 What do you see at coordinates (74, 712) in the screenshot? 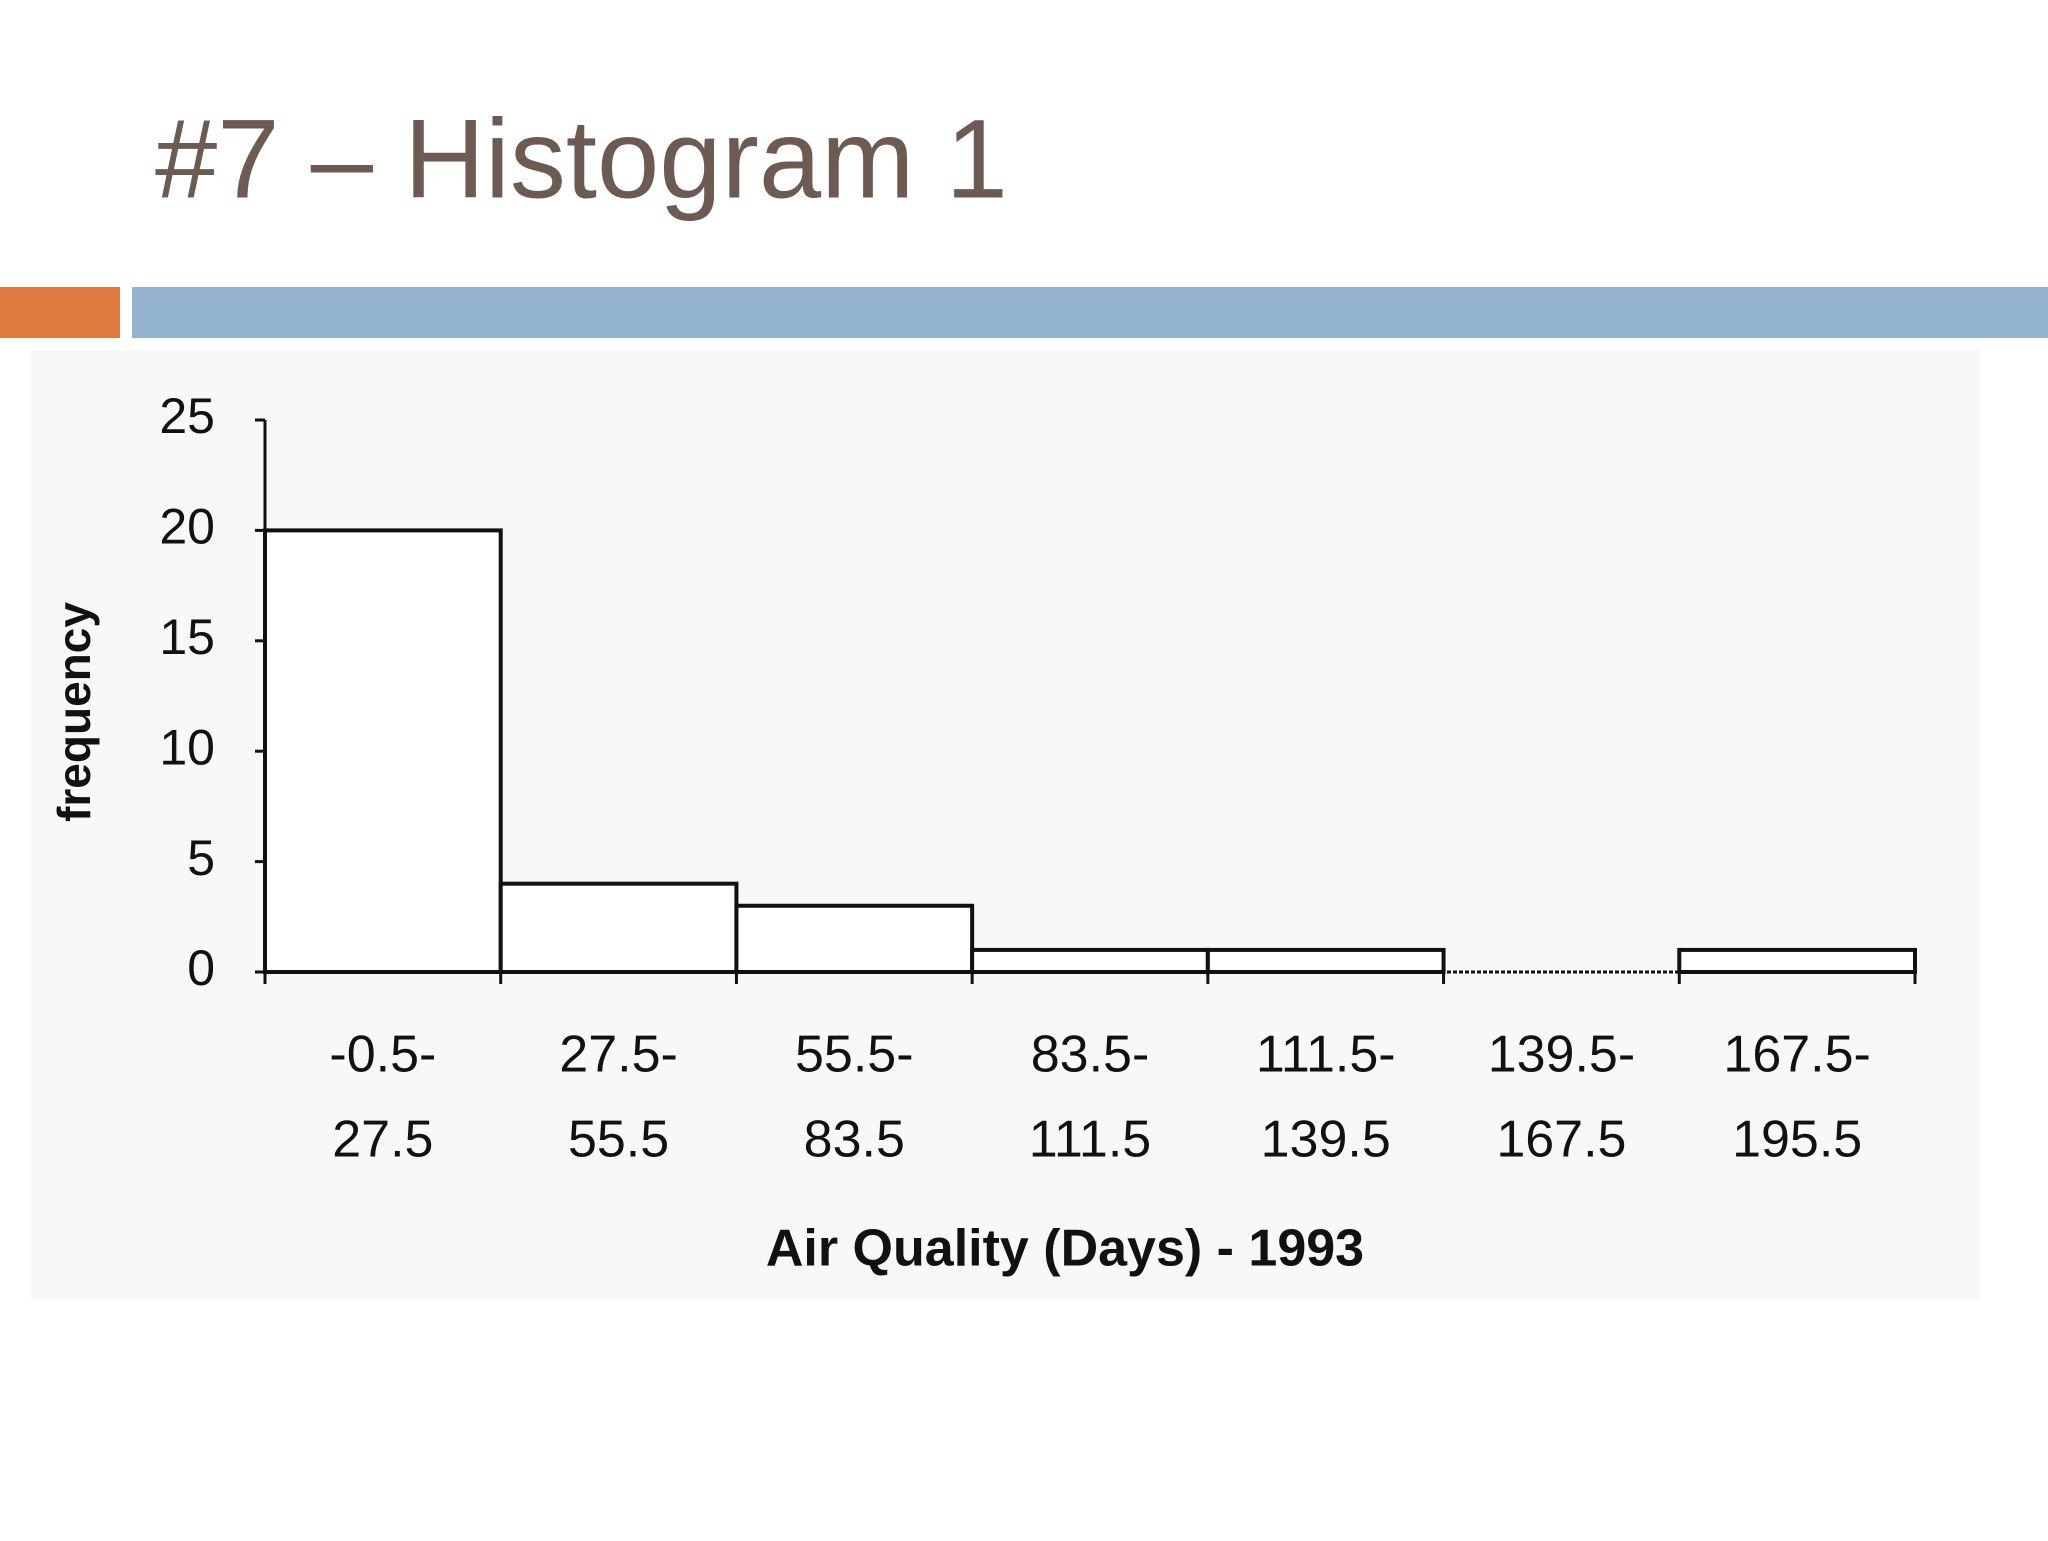
I see `y-axis-label: frequency` at bounding box center [74, 712].